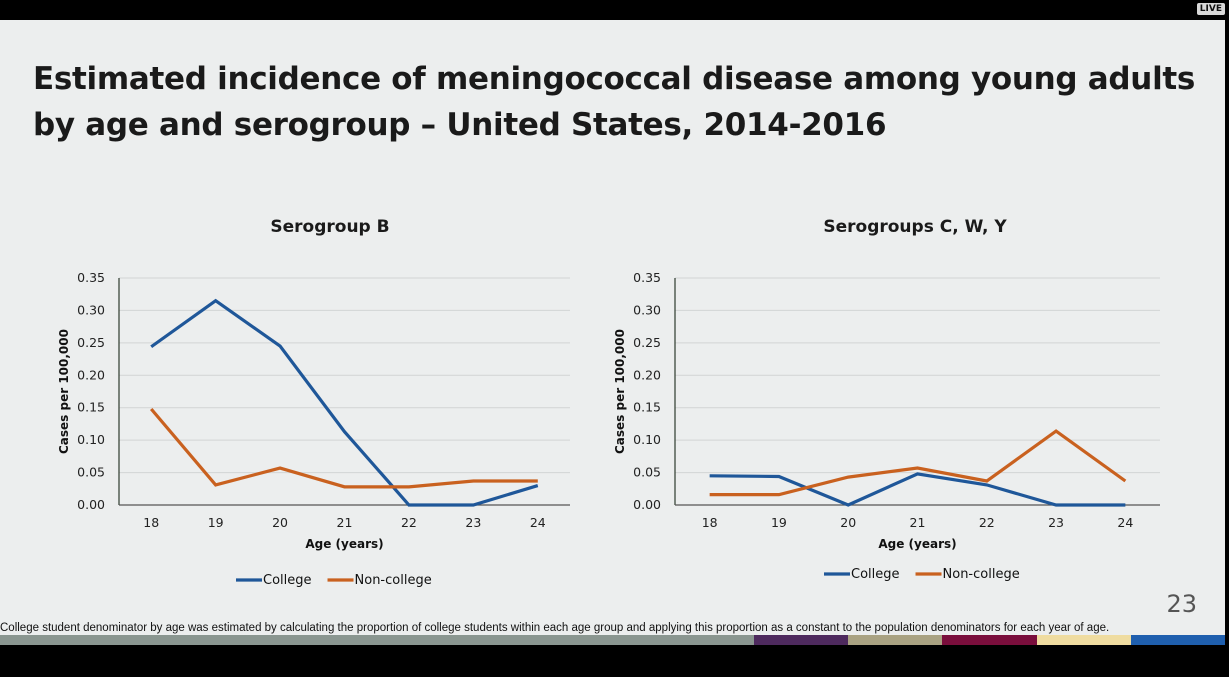 The width and height of the screenshot is (1229, 677). Describe the element at coordinates (614, 10) in the screenshot. I see `video-top-bar: LIVE` at that location.